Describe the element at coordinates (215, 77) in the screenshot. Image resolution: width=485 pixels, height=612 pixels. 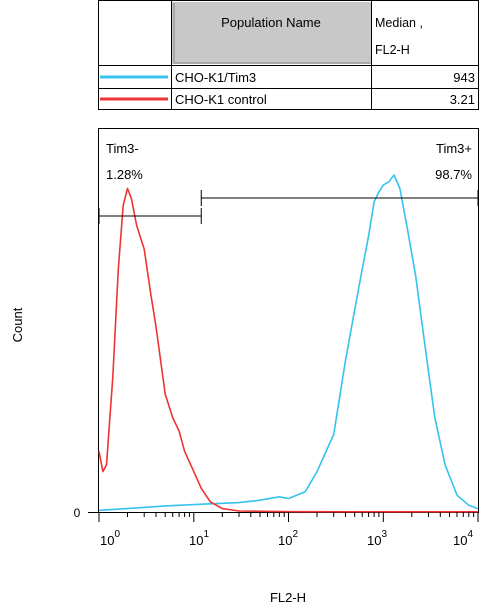
I see `legend-row-name: CHO-K1/Tim3` at that location.